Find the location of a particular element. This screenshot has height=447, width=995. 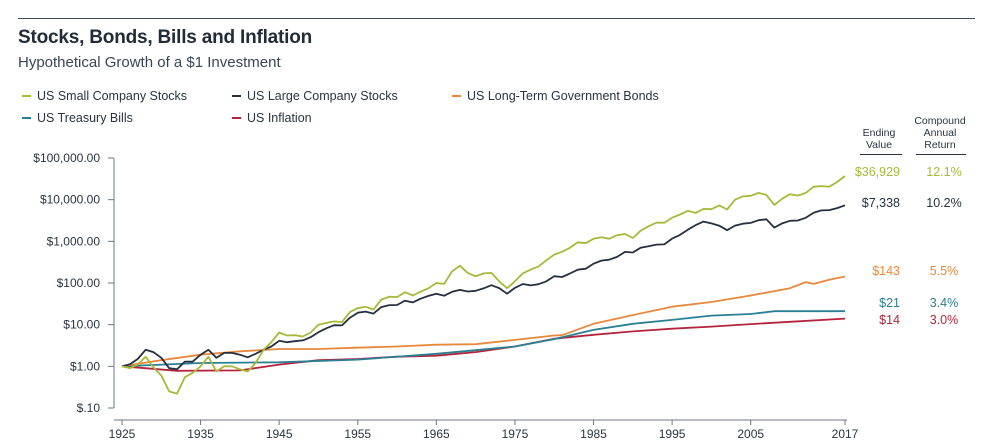

x-tick-label: 1965 is located at coordinates (436, 434).